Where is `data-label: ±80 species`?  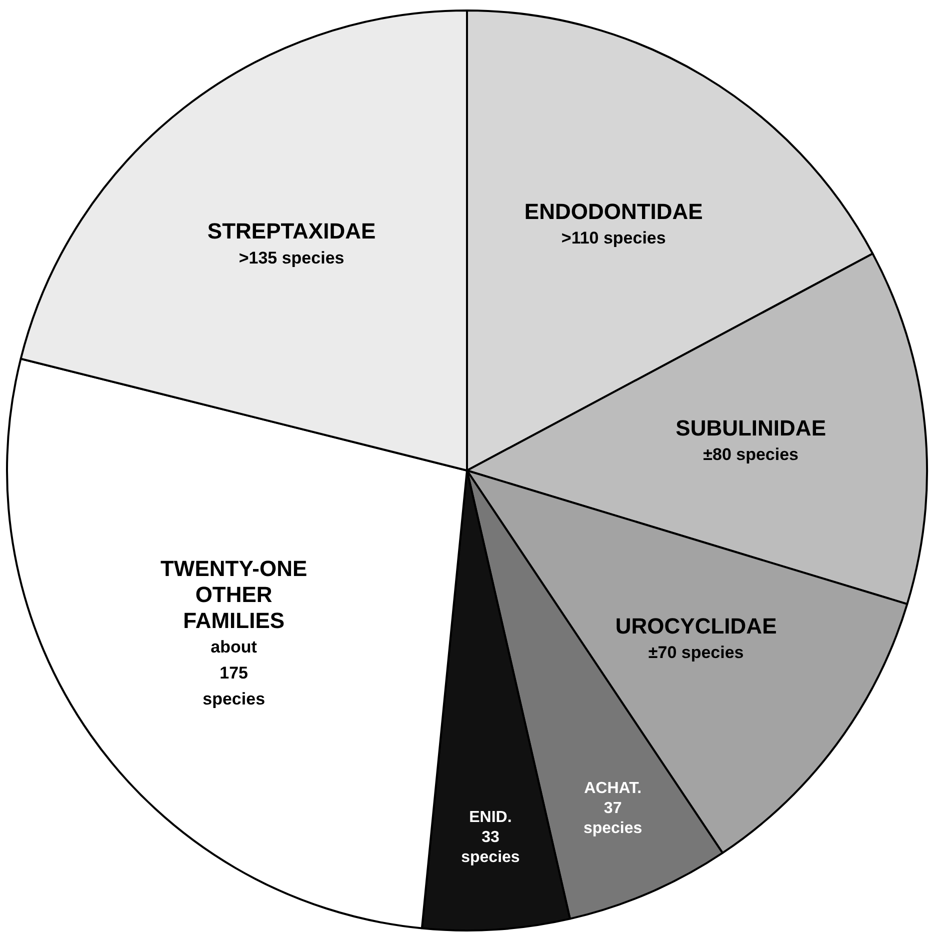
data-label: ±80 species is located at coordinates (750, 454).